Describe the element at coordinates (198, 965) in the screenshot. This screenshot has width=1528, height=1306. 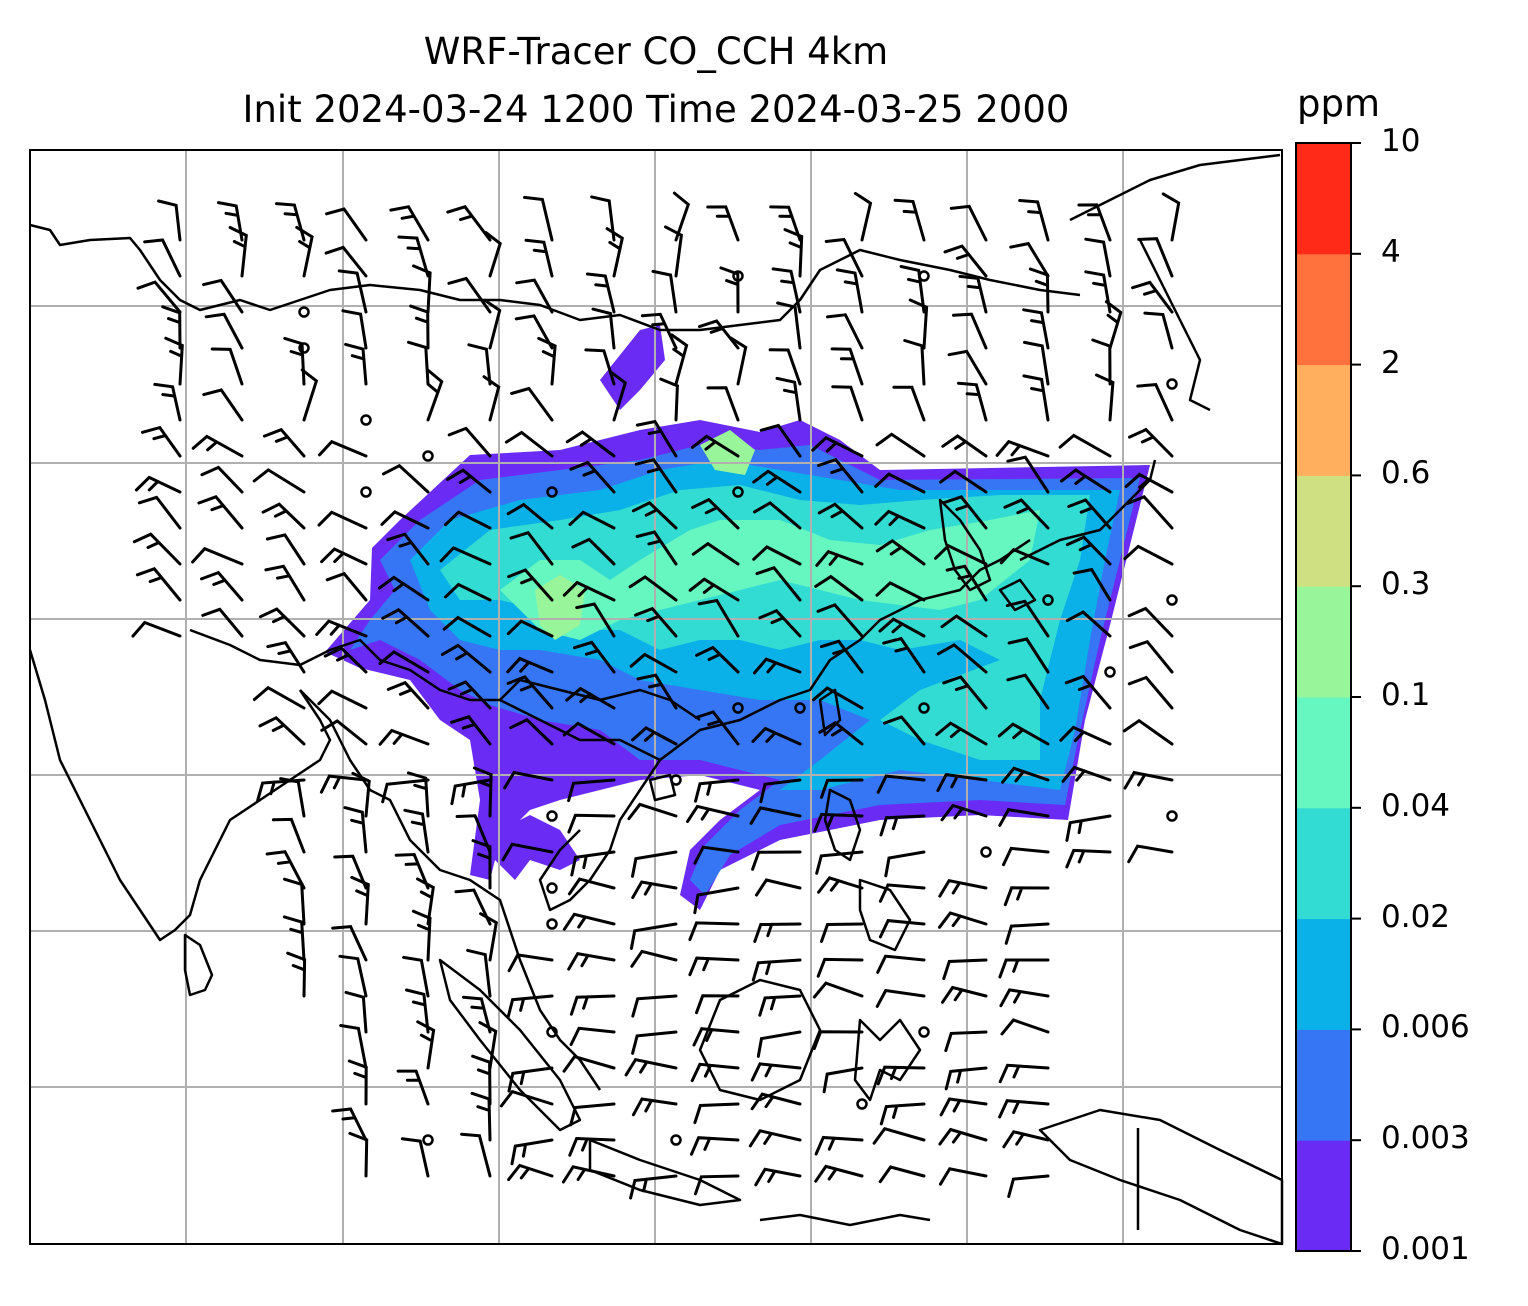
I see `sri-lanka` at that location.